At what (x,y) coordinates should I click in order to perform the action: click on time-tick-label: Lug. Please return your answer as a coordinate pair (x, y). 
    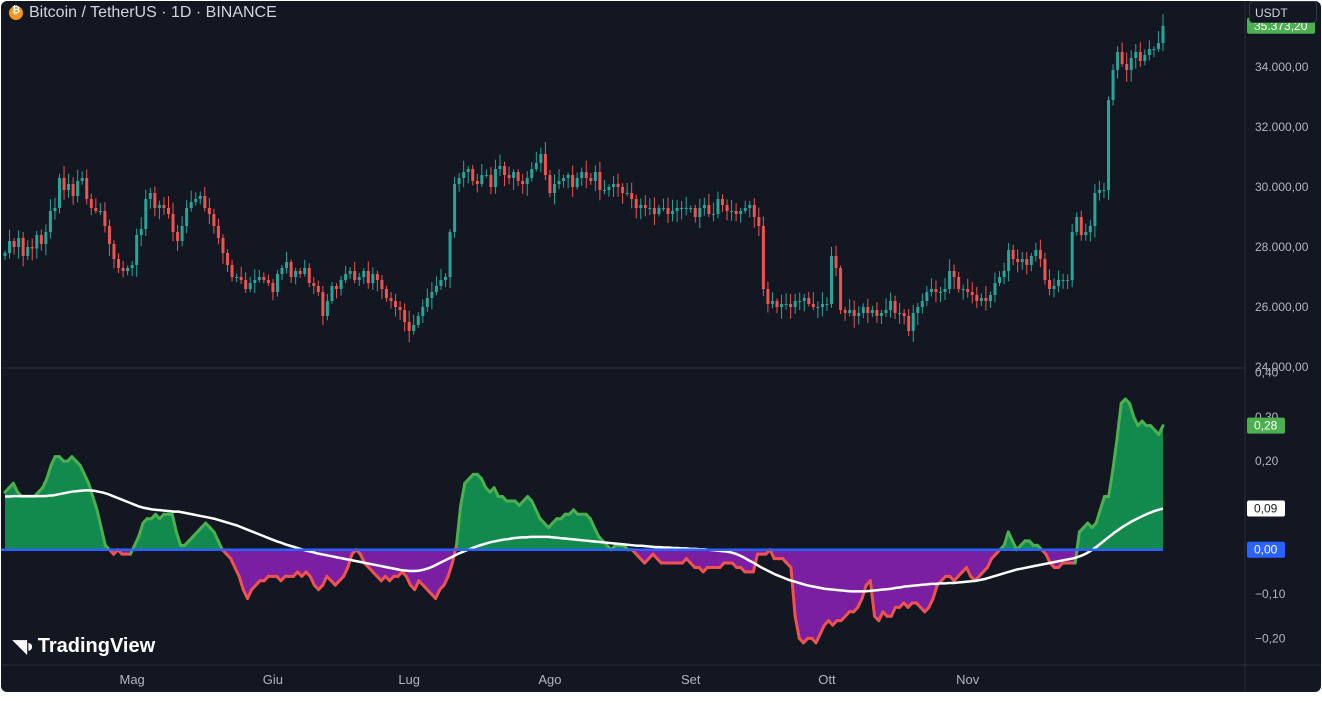
    Looking at the image, I should click on (409, 679).